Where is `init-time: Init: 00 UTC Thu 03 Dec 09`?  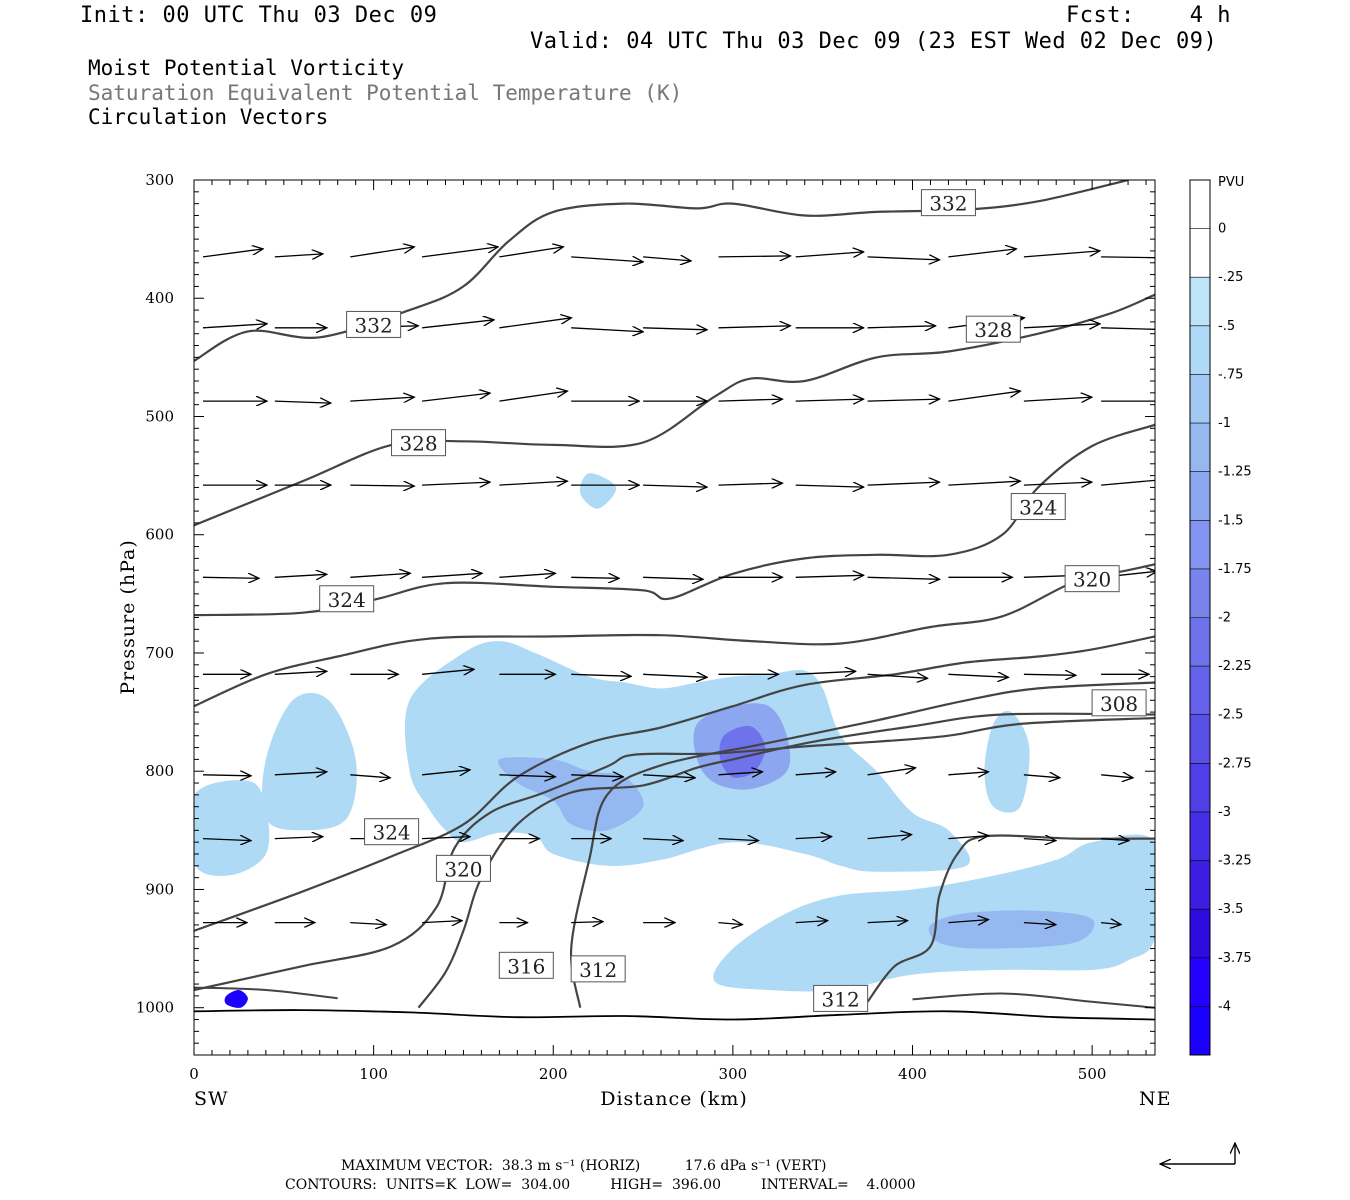
init-time: Init: 00 UTC Thu 03 Dec 09 is located at coordinates (259, 15).